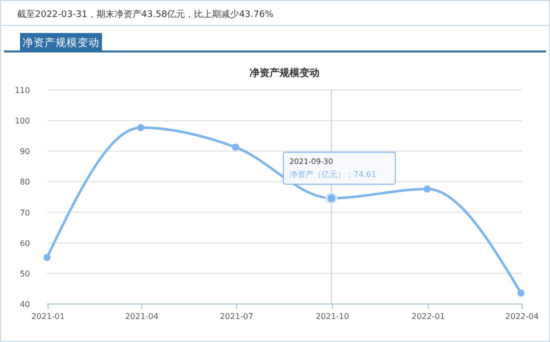  Describe the element at coordinates (333, 316) in the screenshot. I see `x-tick-label: 2021-10` at that location.